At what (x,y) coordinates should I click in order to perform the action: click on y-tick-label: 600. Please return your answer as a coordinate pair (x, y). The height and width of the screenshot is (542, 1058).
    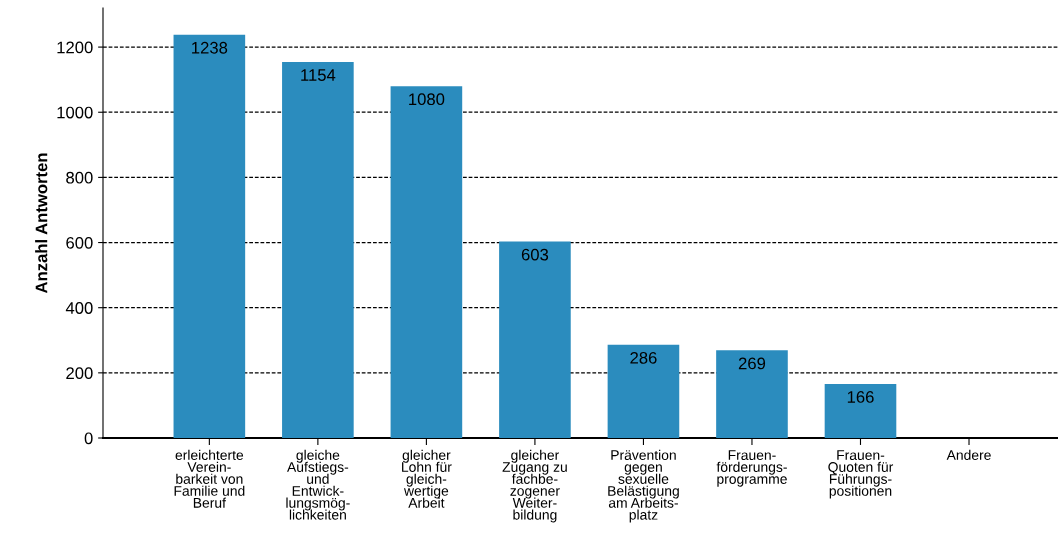
    Looking at the image, I should click on (79, 242).